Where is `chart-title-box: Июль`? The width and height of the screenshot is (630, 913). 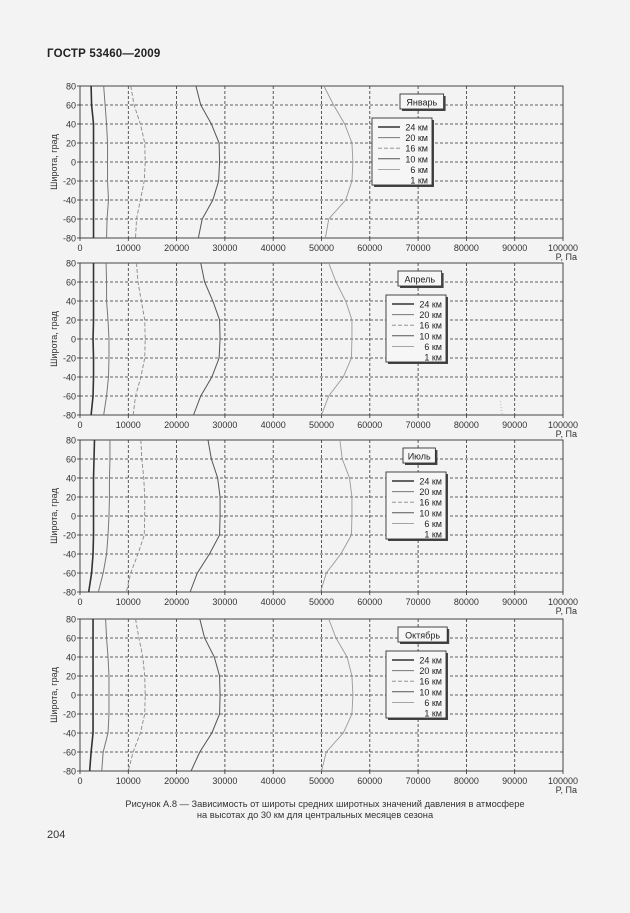 chart-title-box: Июль is located at coordinates (420, 456).